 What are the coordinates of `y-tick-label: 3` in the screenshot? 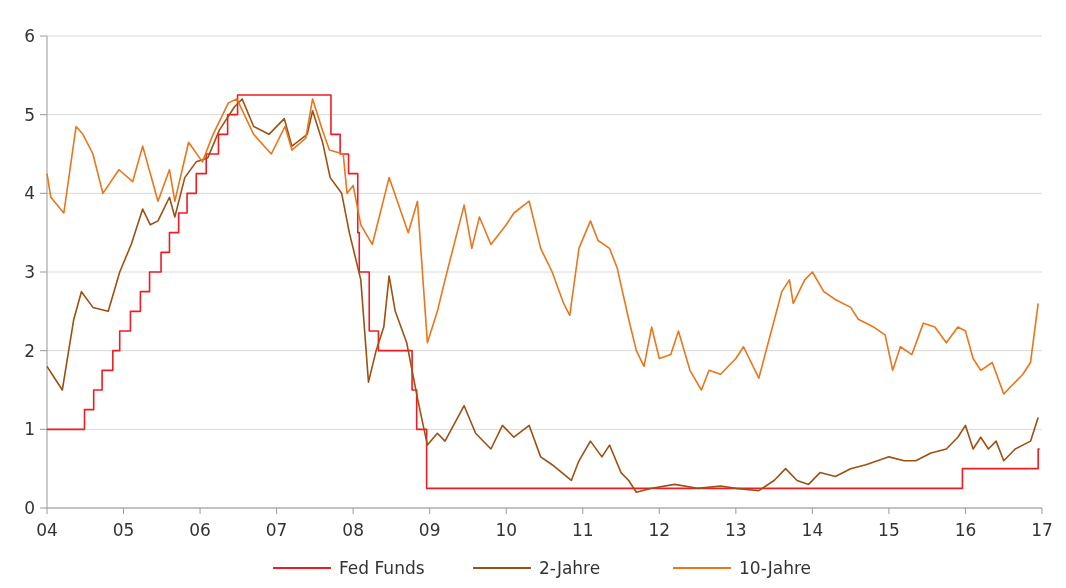 It's located at (29, 271).